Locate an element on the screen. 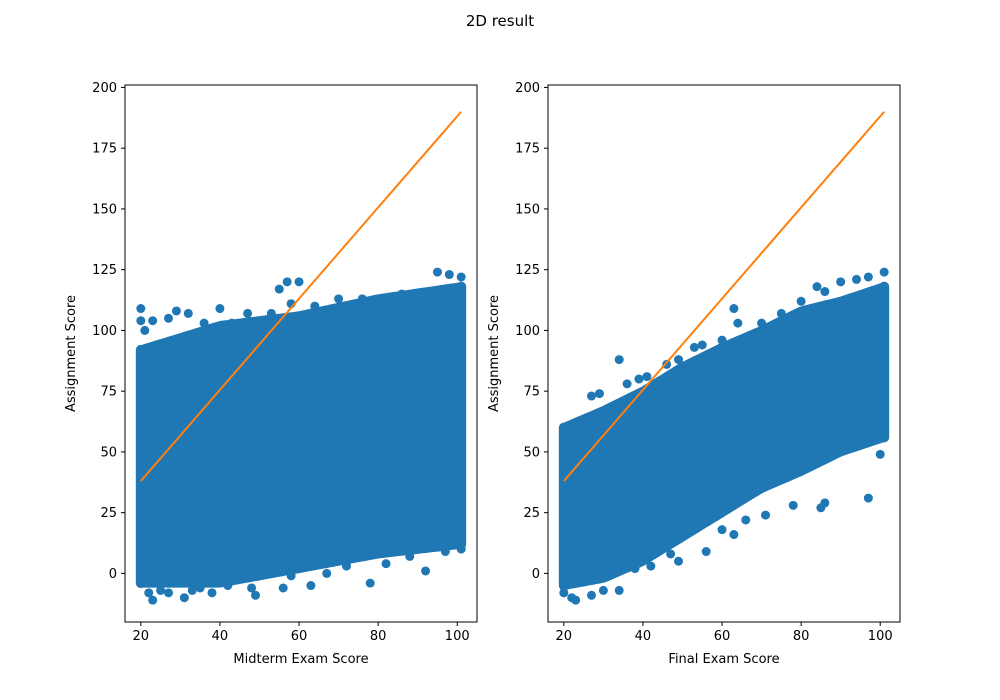 This screenshot has height=700, width=1000. figure-title: 2D result is located at coordinates (500, 21).